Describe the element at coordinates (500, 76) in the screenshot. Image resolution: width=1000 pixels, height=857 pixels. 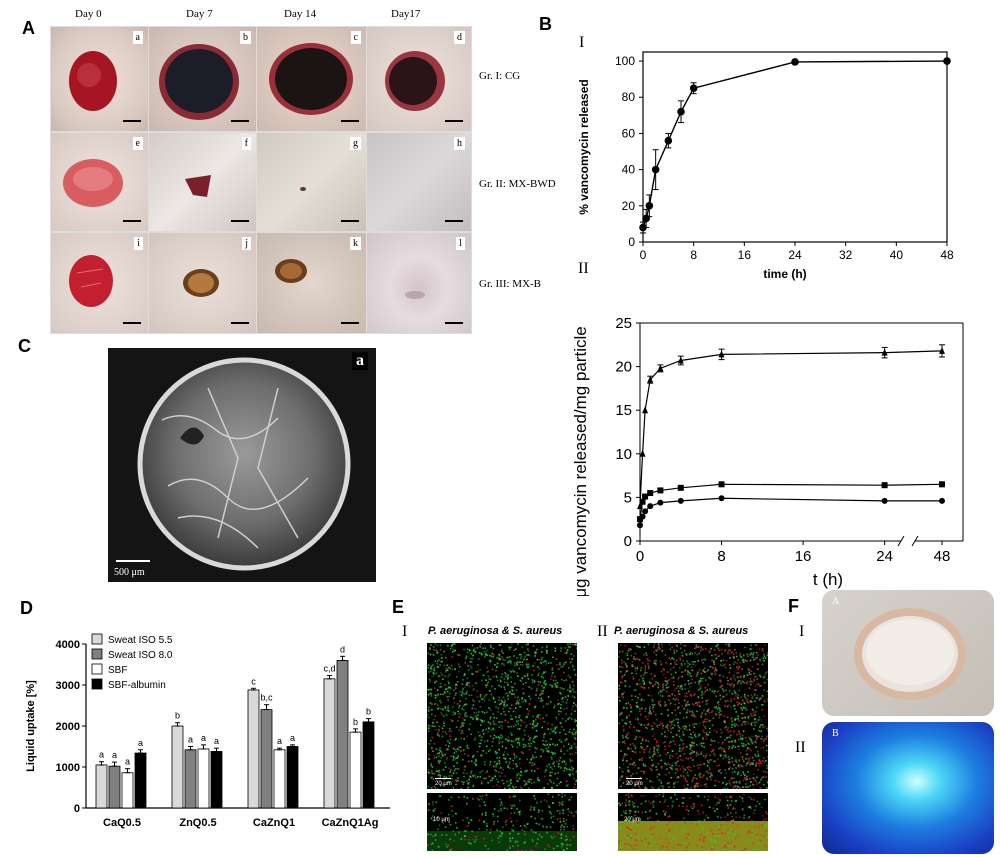
I see `group-label: Gr. I: CG` at that location.